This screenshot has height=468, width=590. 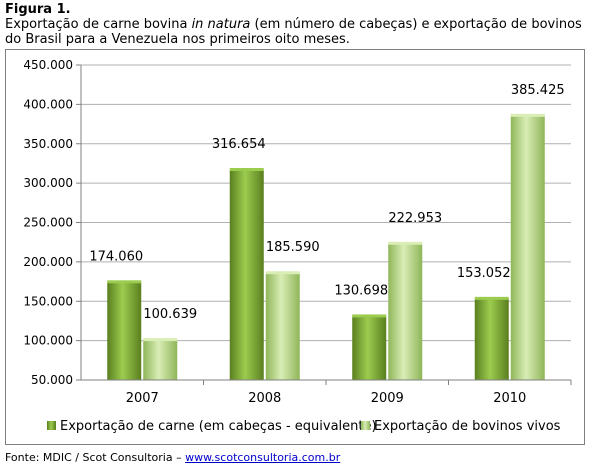 What do you see at coordinates (246, 275) in the screenshot?
I see `bar-carne-2008` at bounding box center [246, 275].